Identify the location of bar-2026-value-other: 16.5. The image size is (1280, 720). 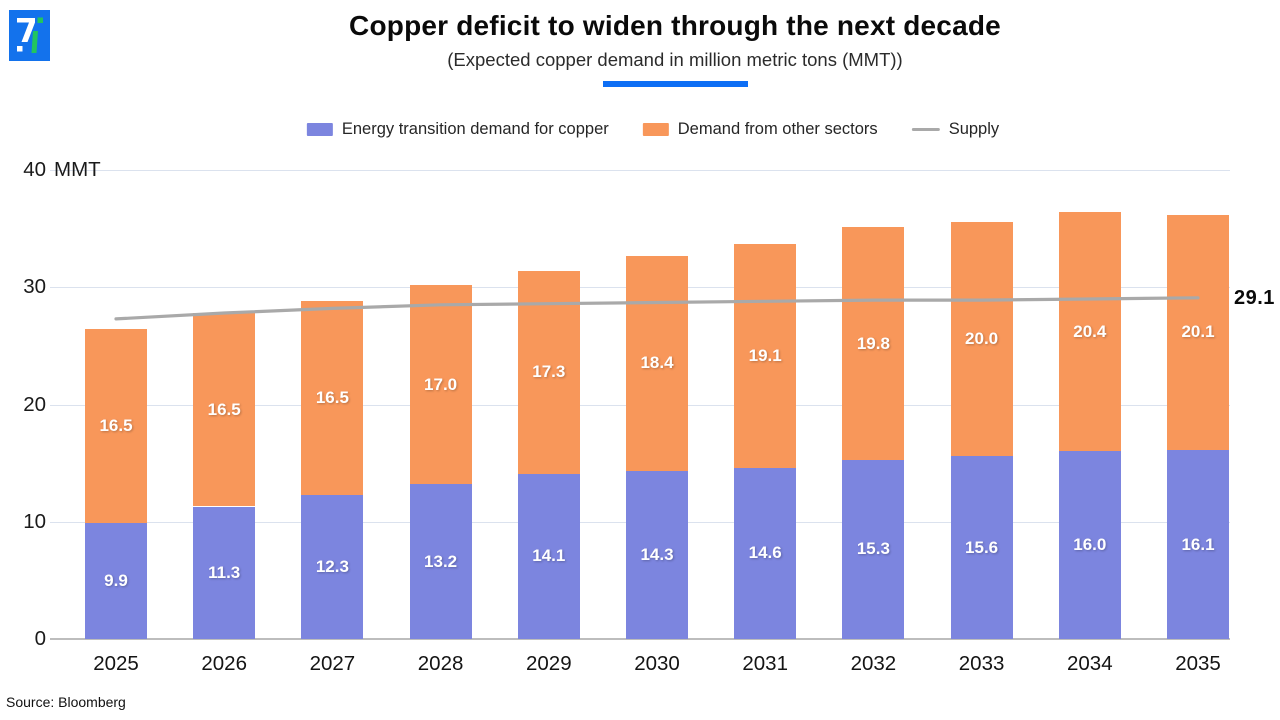
(224, 409).